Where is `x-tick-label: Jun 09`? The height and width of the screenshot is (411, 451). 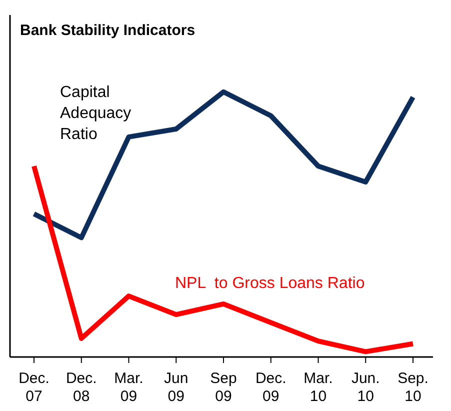 x-tick-label: Jun 09 is located at coordinates (176, 387).